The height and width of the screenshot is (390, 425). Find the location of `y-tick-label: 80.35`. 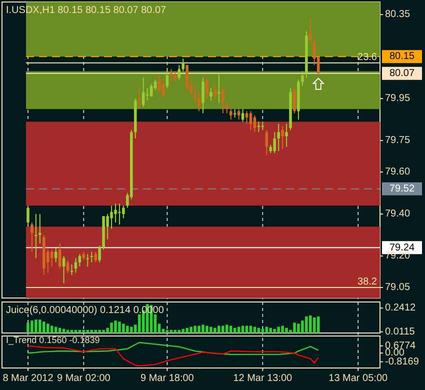

y-tick-label: 80.35 is located at coordinates (397, 14).